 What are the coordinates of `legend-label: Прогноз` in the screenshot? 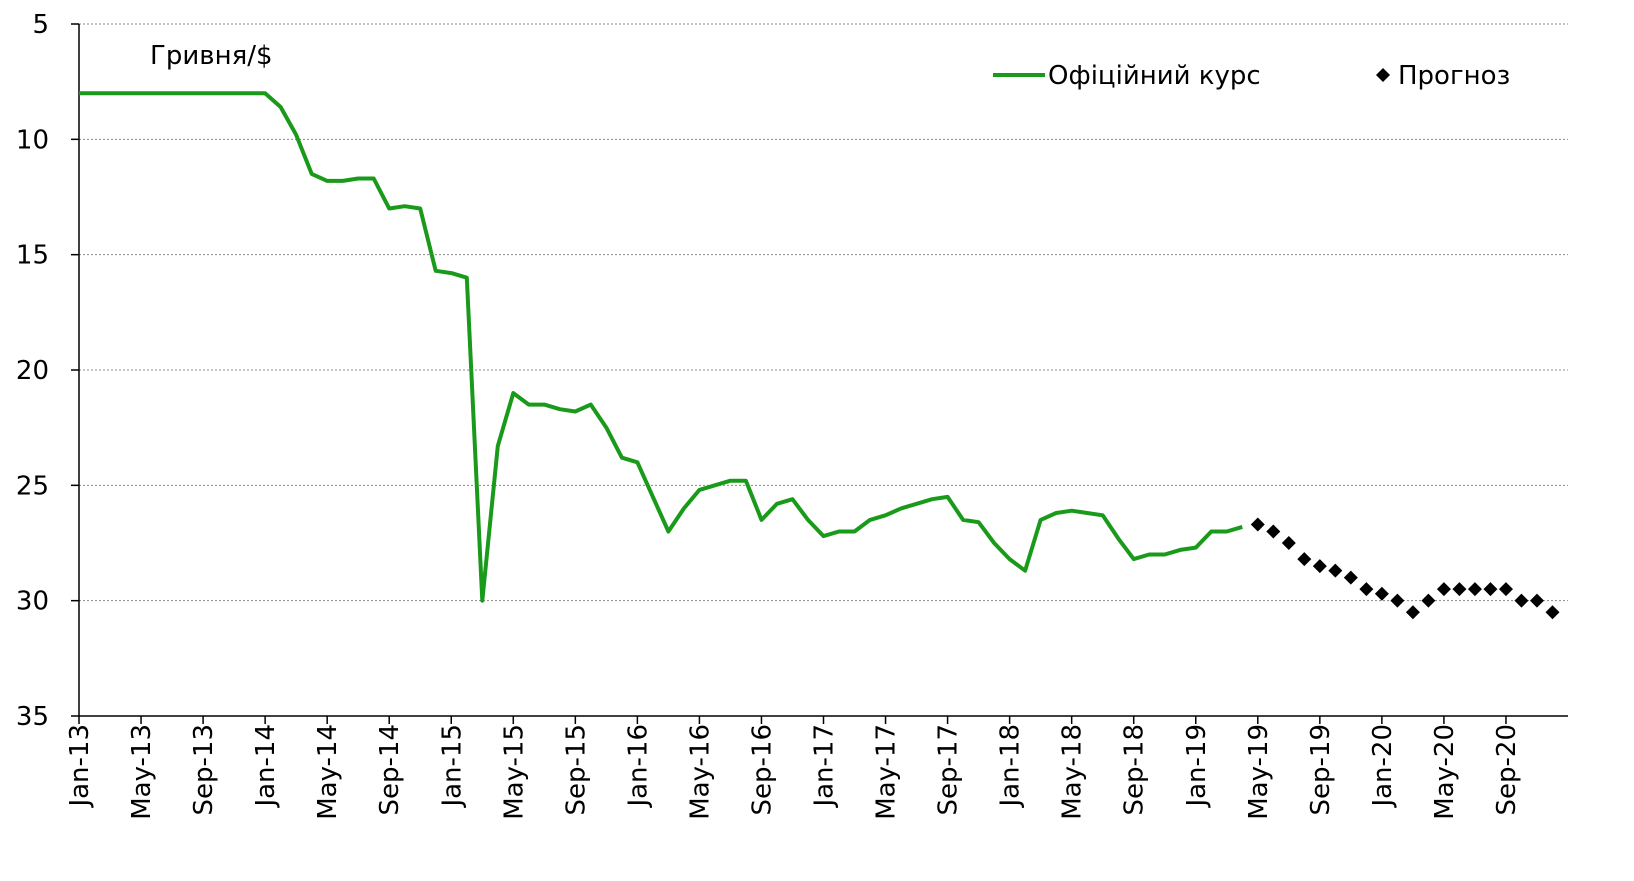 It's located at (1454, 76).